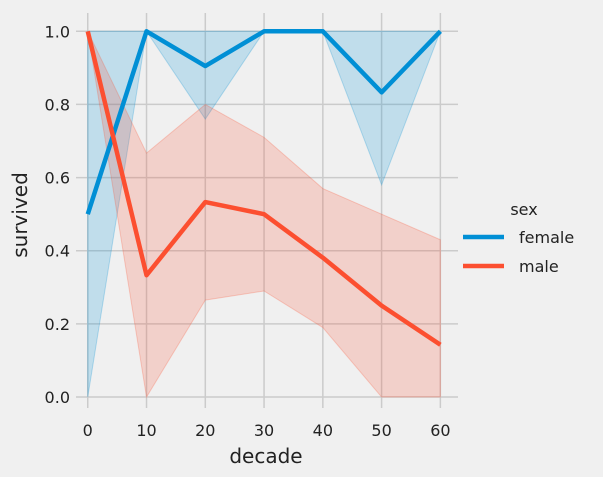 The width and height of the screenshot is (603, 477). Describe the element at coordinates (539, 266) in the screenshot. I see `legend-label: male` at that location.